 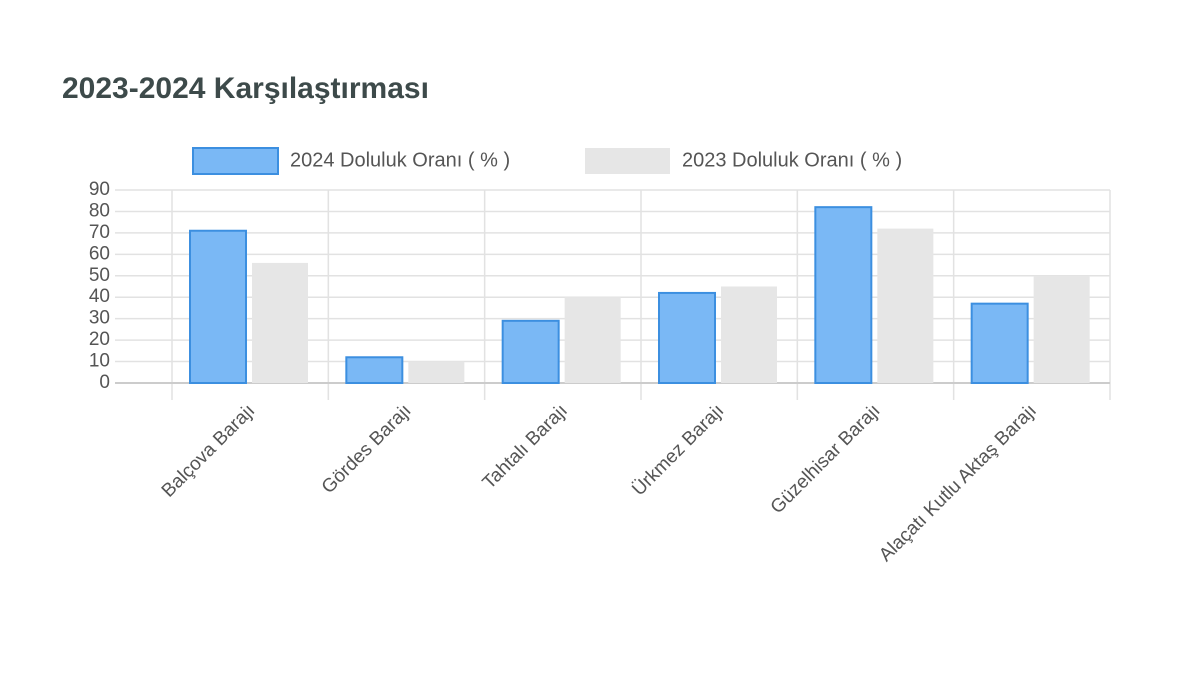 What do you see at coordinates (99, 275) in the screenshot?
I see `y-tick-label: 50` at bounding box center [99, 275].